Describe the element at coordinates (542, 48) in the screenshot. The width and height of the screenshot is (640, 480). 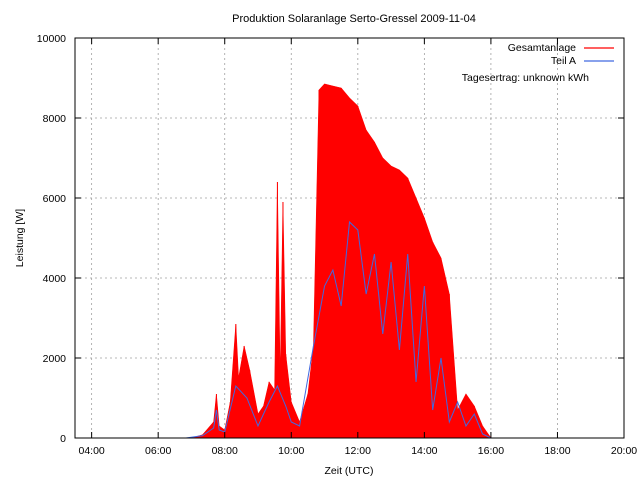
I see `legend-label-gesamtanlage: Gesamtanlage` at that location.